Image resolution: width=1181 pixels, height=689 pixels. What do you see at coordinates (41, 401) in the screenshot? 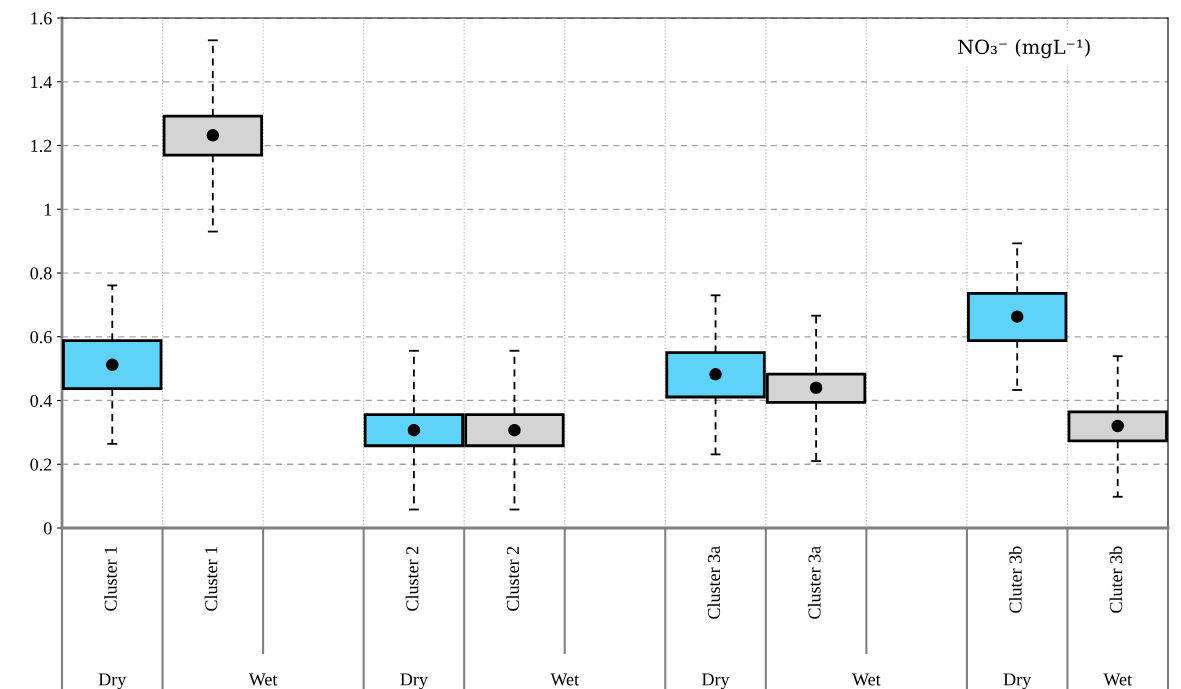
I see `y-tick-label: 0.4` at bounding box center [41, 401].